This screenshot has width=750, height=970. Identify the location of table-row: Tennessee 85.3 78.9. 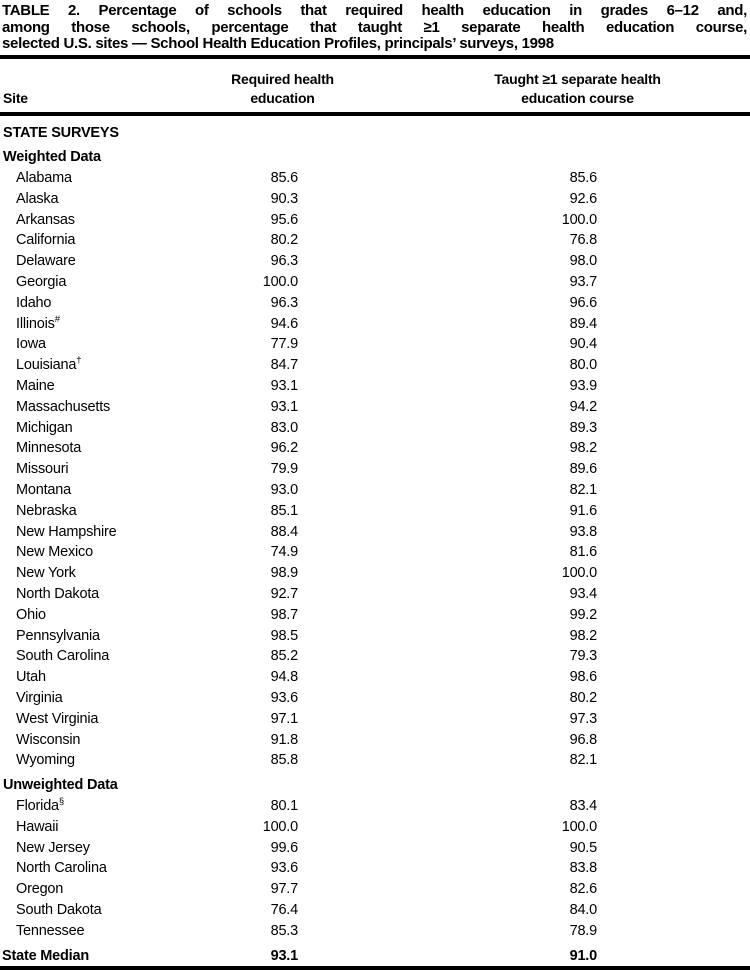
(375, 931).